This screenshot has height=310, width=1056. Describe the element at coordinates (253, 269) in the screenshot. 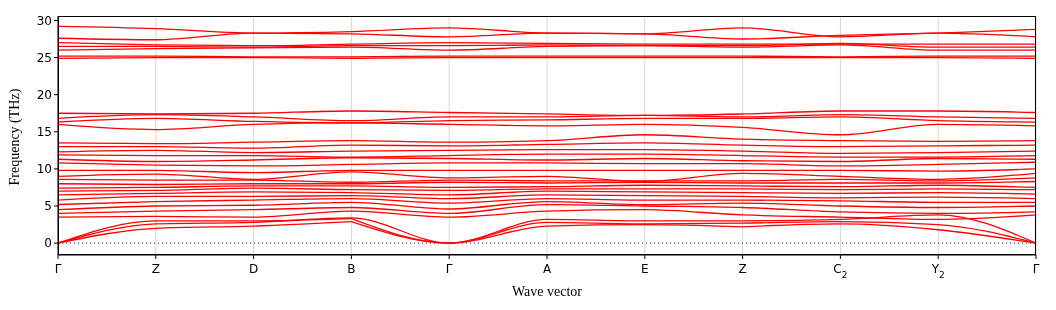

I see `x-tick-label: D` at that location.